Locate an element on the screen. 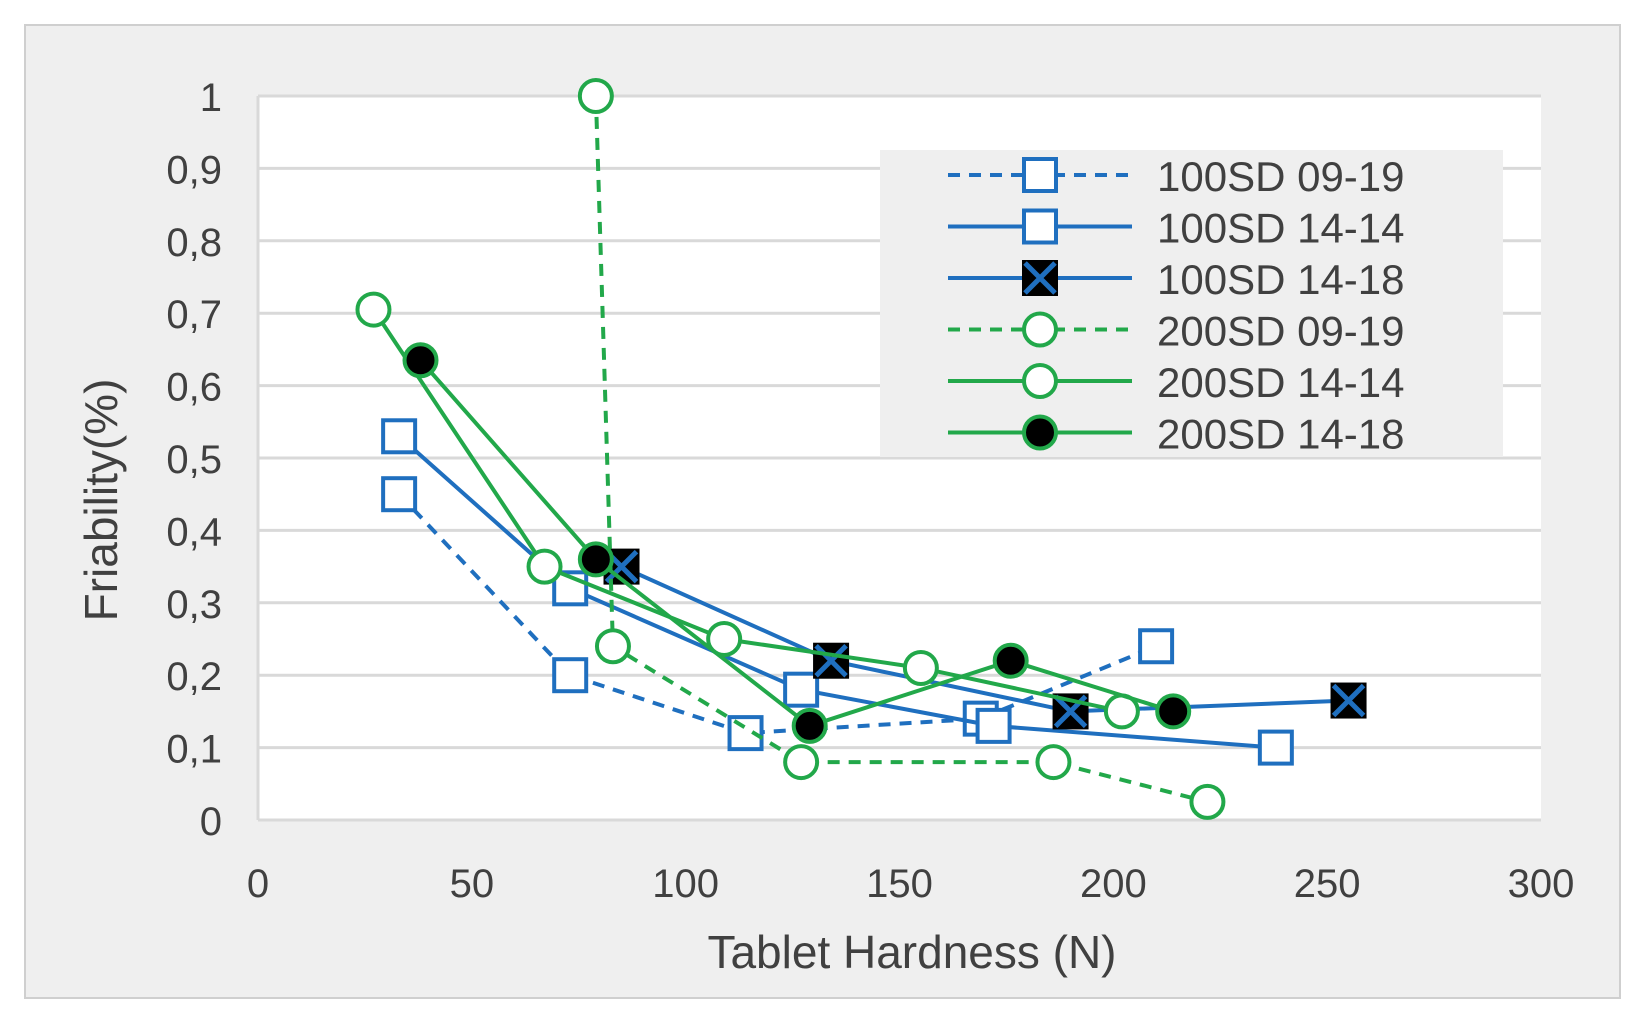 Image resolution: width=1647 pixels, height=1029 pixels. x-tick-label: 250 is located at coordinates (1327, 884).